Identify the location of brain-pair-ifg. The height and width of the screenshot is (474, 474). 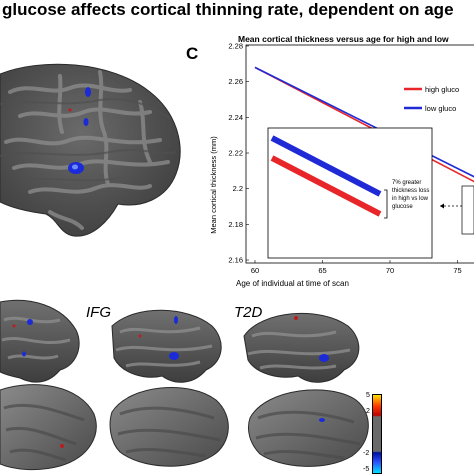
(169, 388).